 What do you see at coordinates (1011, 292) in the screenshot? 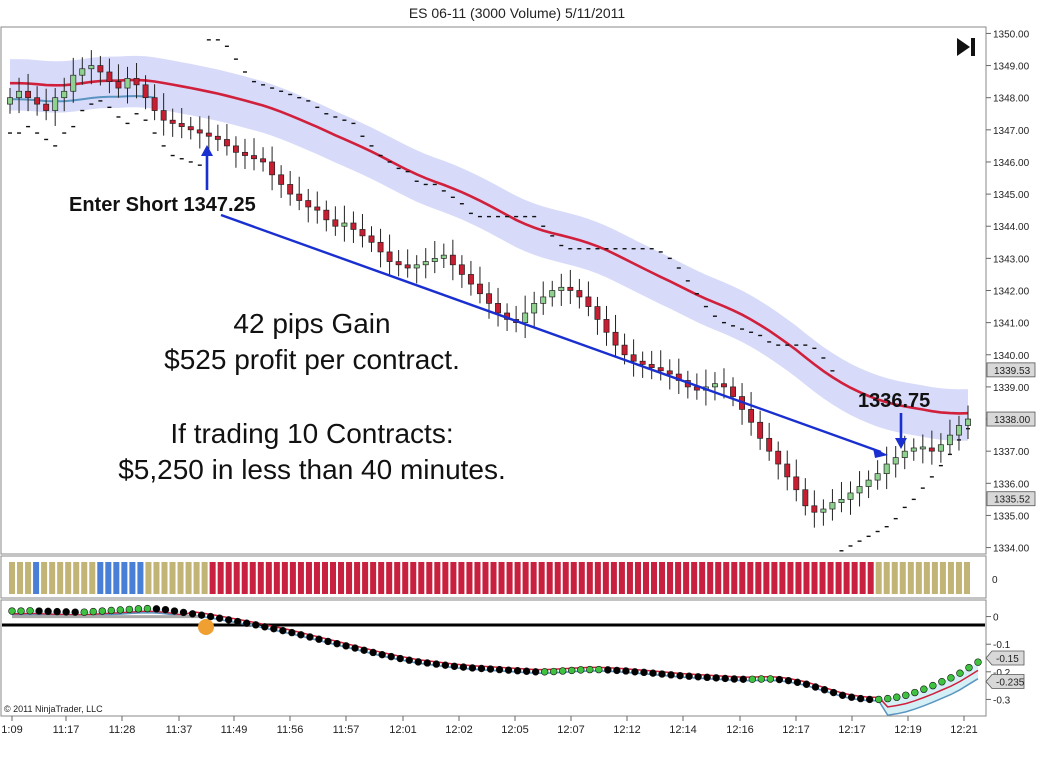
I see `price-tick-label: 1342.00` at bounding box center [1011, 292].